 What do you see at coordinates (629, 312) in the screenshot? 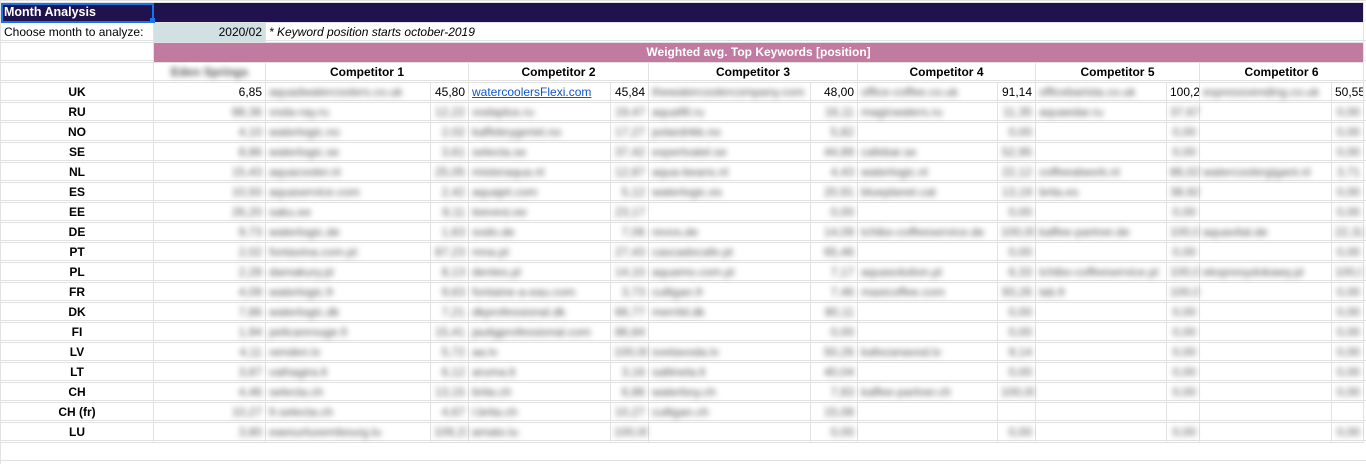
I see `competitor-position-cell: 66,77` at bounding box center [629, 312].